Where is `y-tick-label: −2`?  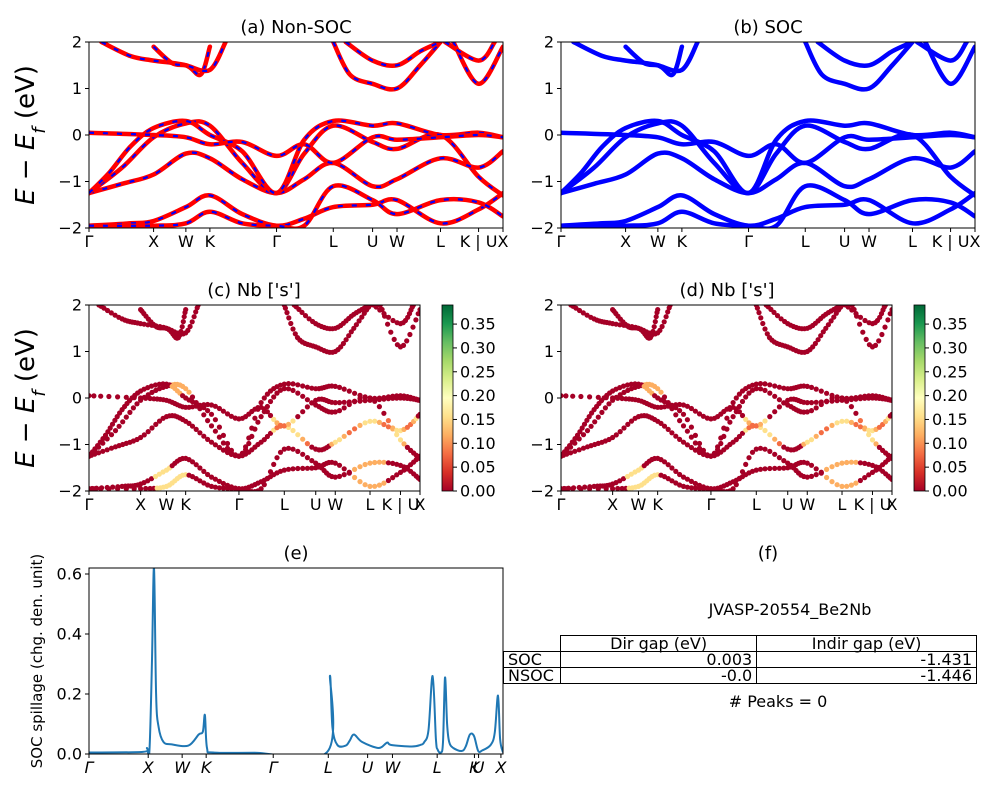
y-tick-label: −2 is located at coordinates (70, 491).